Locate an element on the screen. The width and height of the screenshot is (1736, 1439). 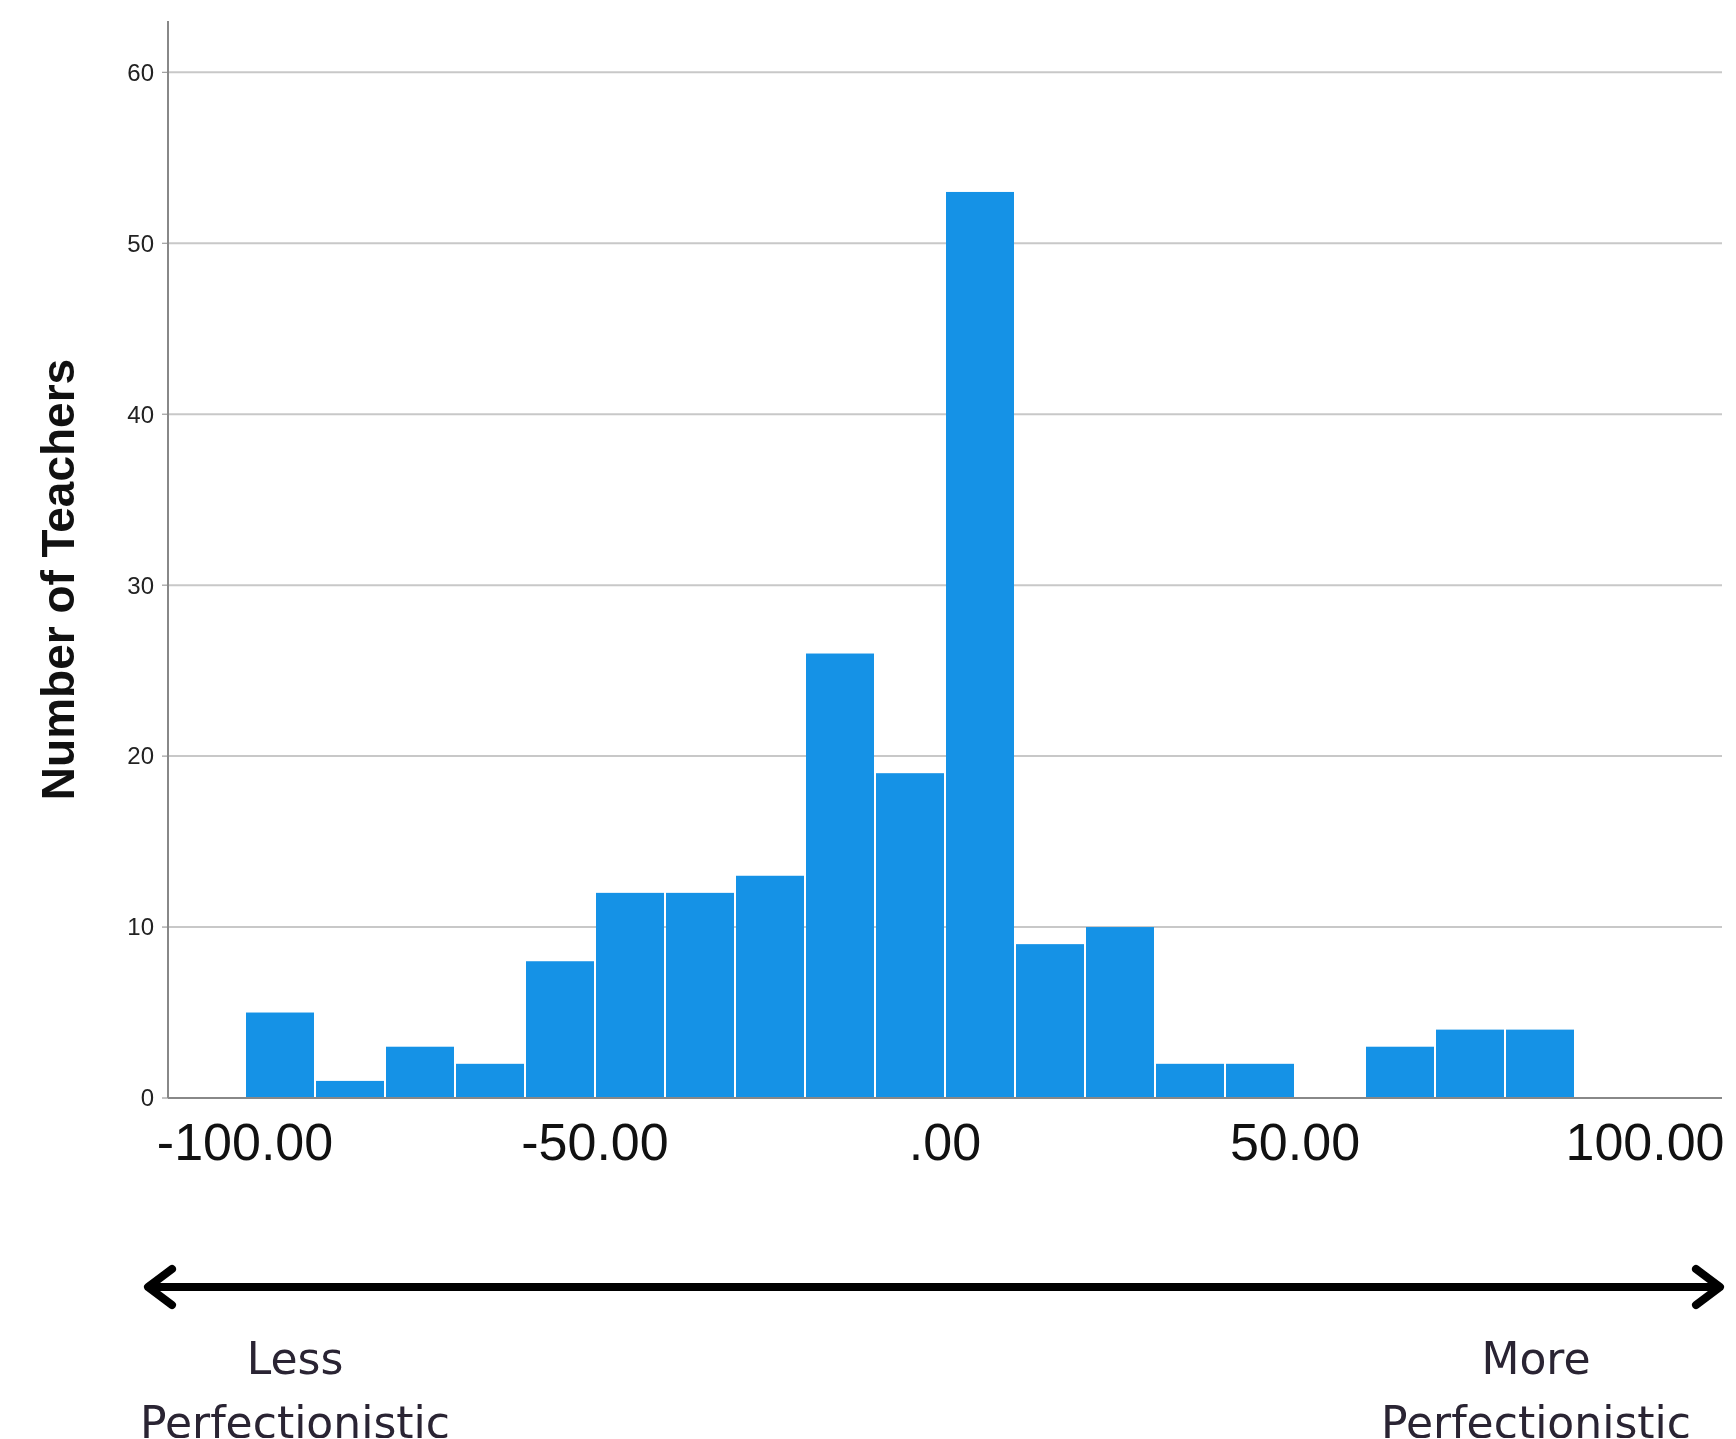
x-tick-label: 100.00 is located at coordinates (1645, 1142).